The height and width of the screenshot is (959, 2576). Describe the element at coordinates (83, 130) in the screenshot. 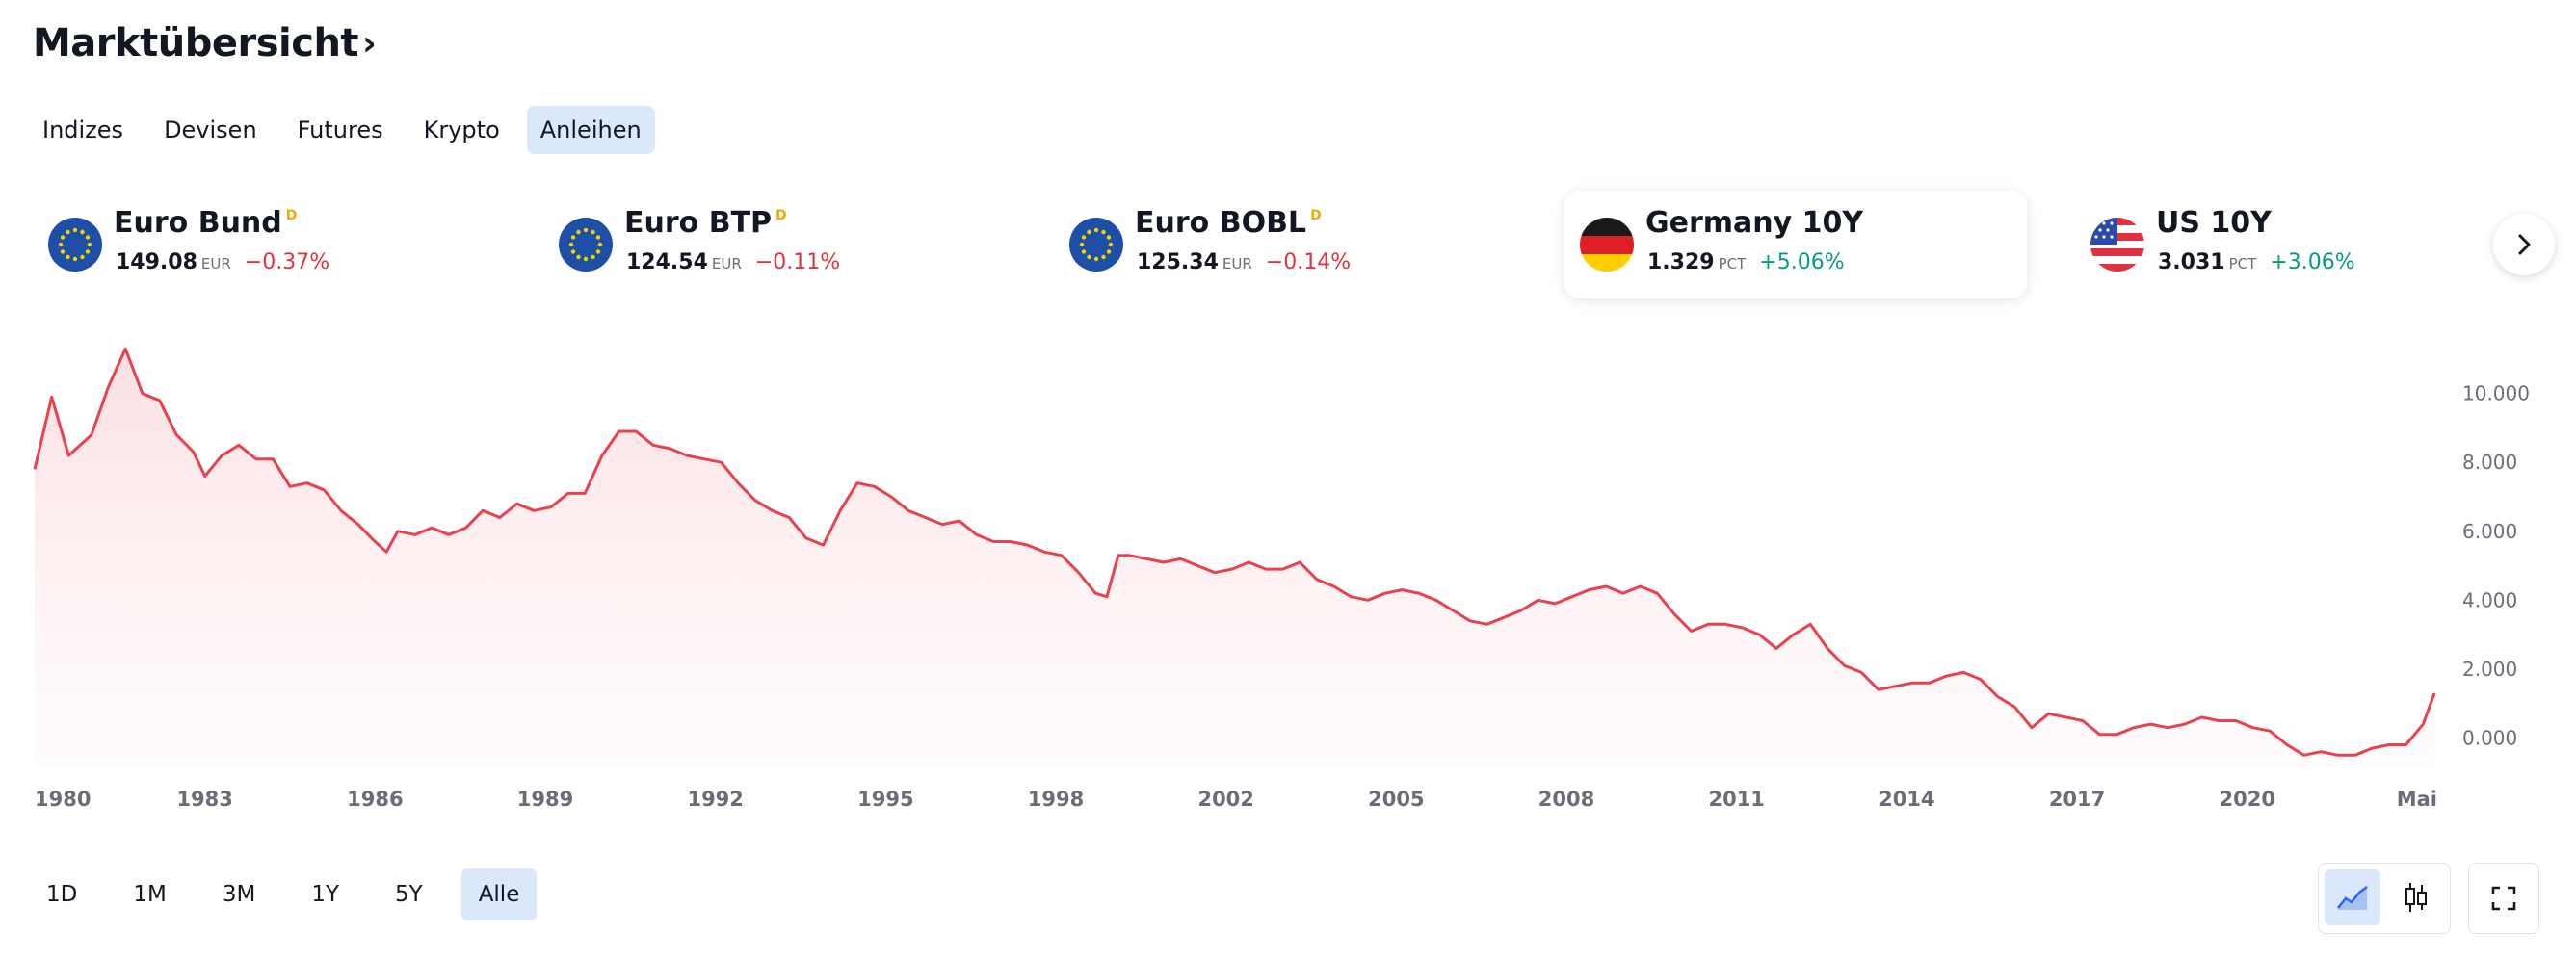

I see `tab-indizes: Indizes` at that location.